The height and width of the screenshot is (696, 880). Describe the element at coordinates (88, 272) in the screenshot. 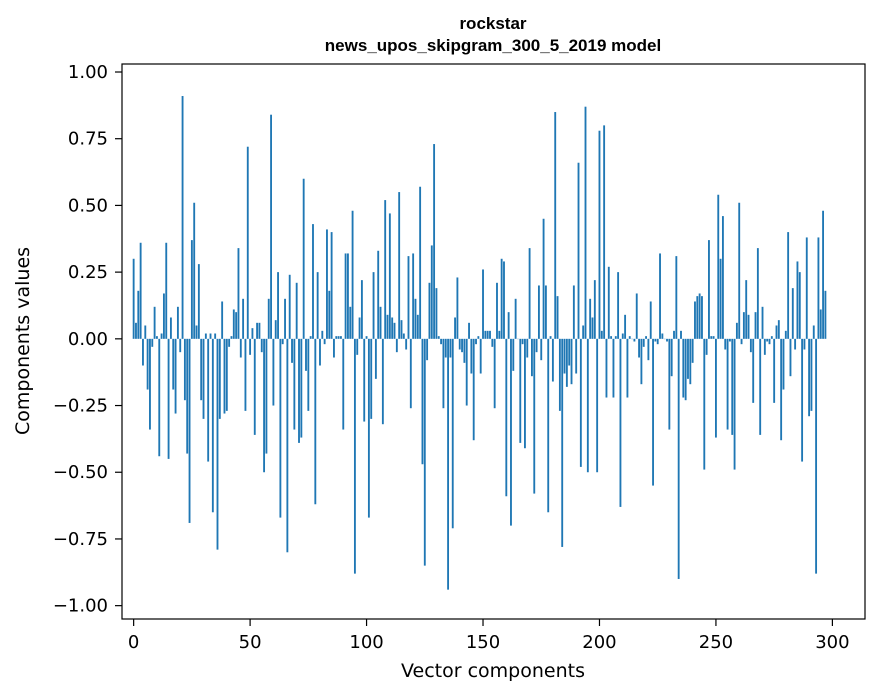

I see `y-tick-label: 0.25` at that location.